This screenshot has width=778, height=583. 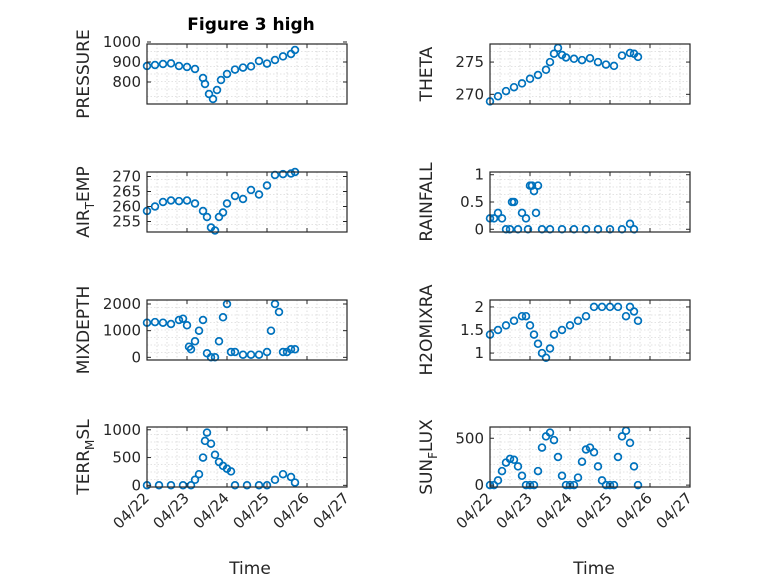 I want to click on axes-frame, so click(x=247, y=74).